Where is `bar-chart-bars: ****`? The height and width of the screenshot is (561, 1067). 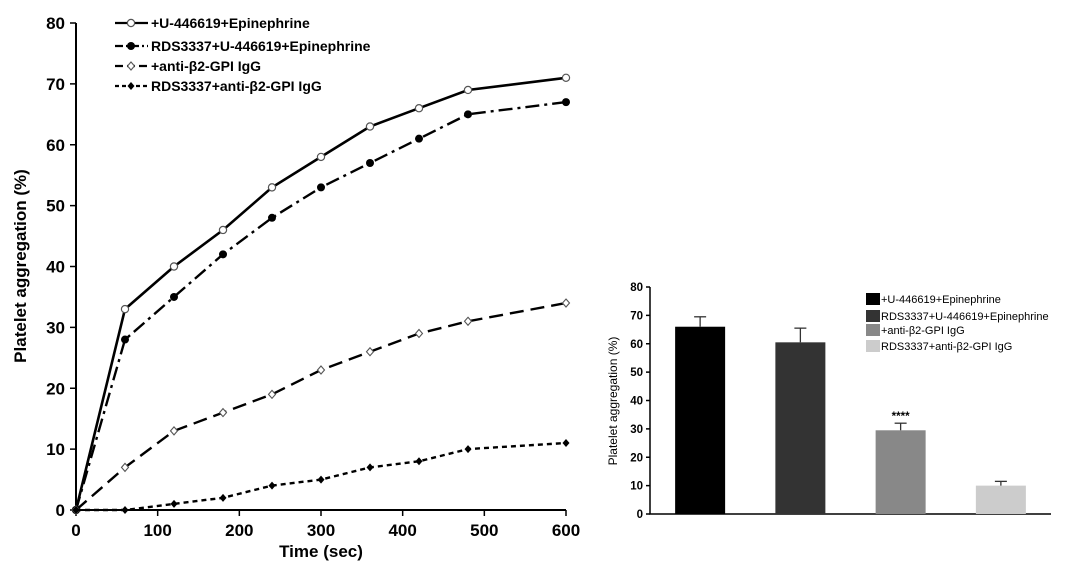
bar-chart-bars: **** is located at coordinates (850, 415).